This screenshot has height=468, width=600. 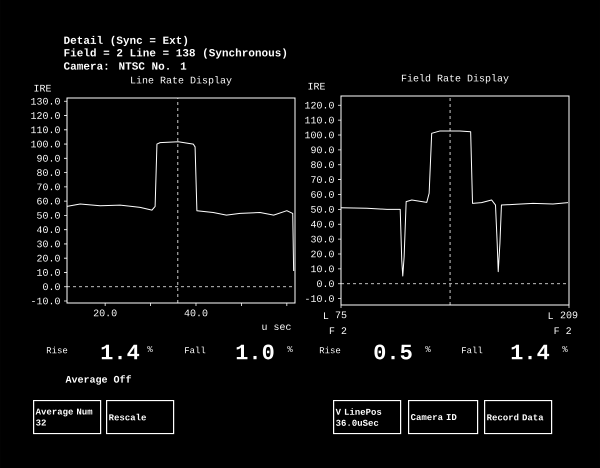 What do you see at coordinates (433, 417) in the screenshot?
I see `text: Camera ID` at bounding box center [433, 417].